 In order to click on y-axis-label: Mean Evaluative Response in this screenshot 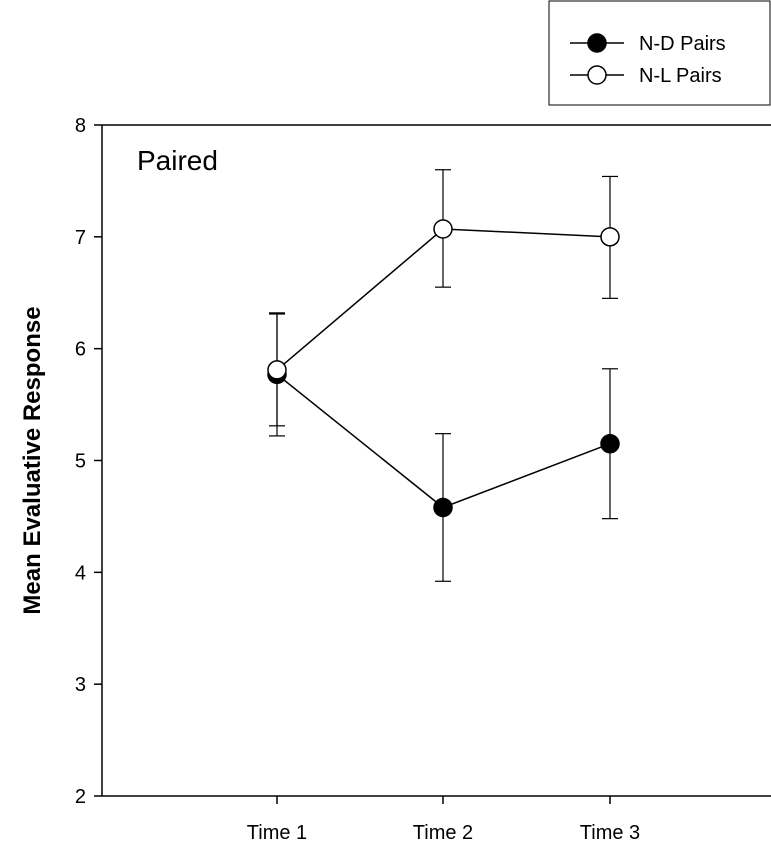, I will do `click(32, 460)`.